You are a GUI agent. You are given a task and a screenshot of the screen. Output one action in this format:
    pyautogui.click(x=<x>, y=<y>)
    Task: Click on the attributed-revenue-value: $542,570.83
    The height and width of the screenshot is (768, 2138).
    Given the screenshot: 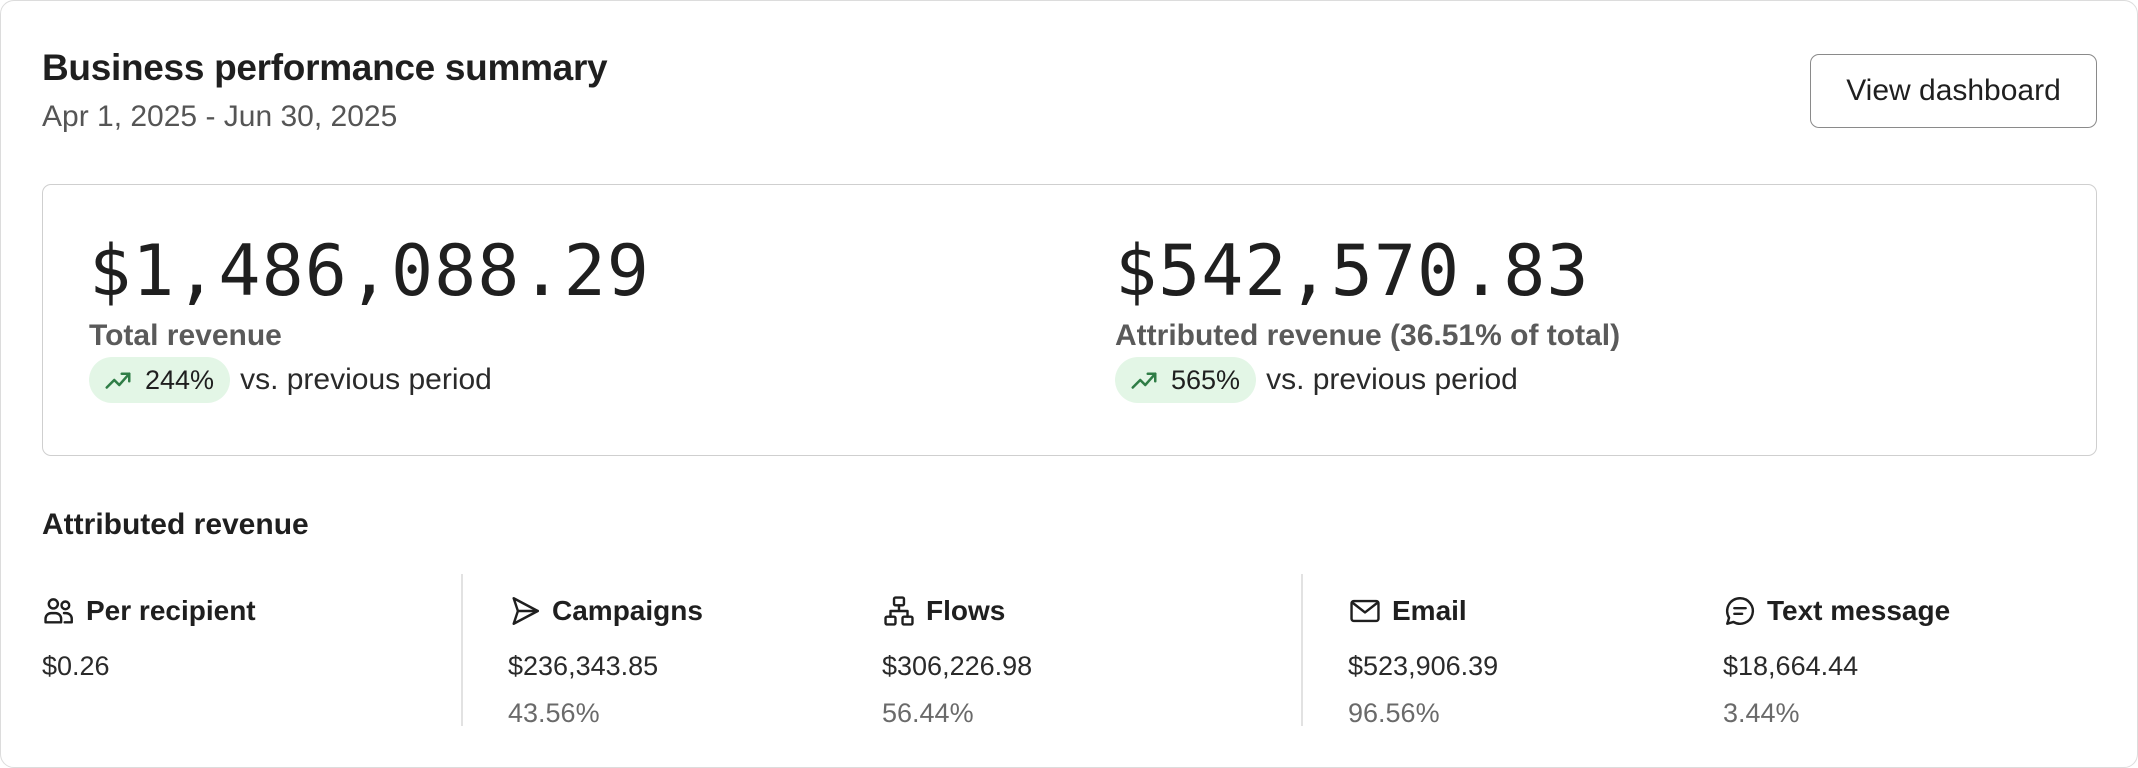 What is the action you would take?
    pyautogui.click(x=1352, y=271)
    